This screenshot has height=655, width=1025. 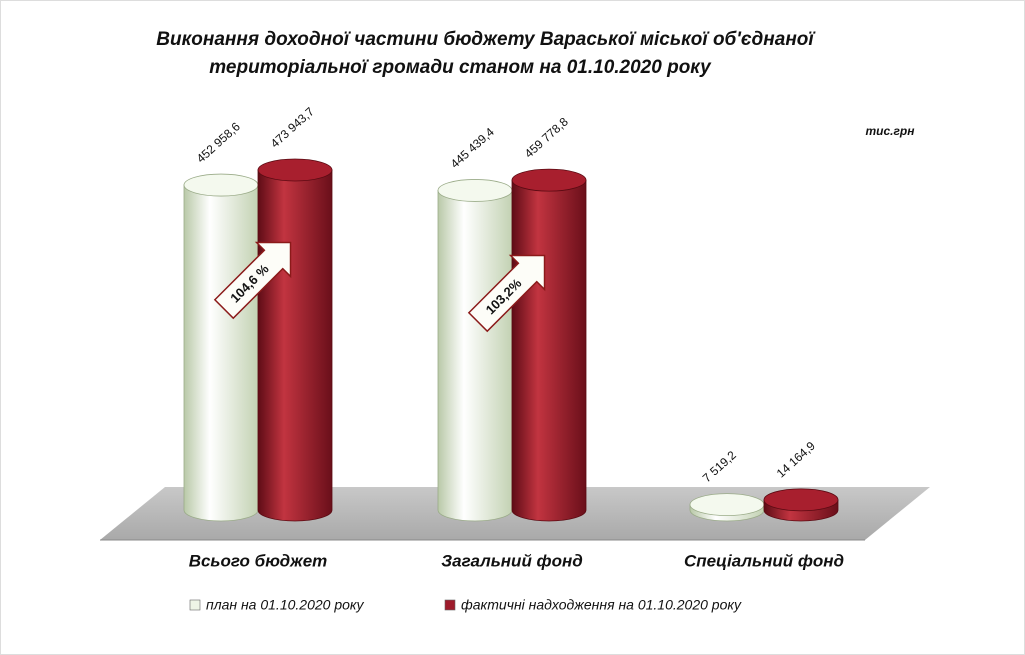 I want to click on x-tick-label: Всього бюджет, so click(x=258, y=560).